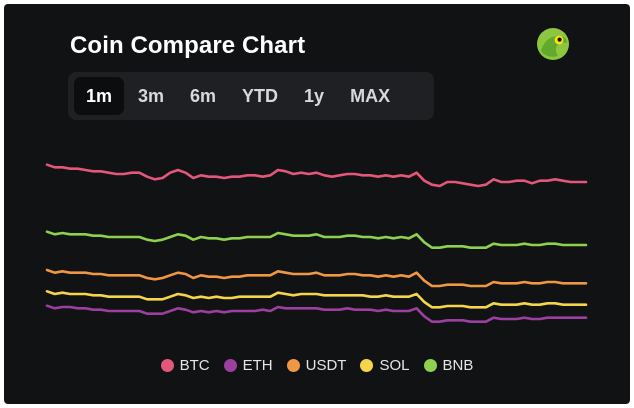  What do you see at coordinates (316, 314) in the screenshot?
I see `series-line-eth` at bounding box center [316, 314].